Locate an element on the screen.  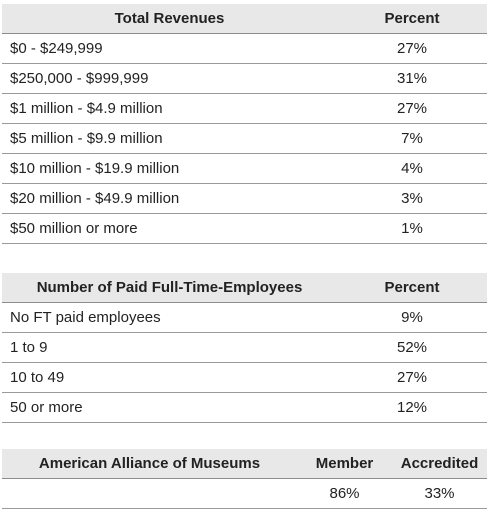
aam-accredited-value: 33% is located at coordinates (439, 493).